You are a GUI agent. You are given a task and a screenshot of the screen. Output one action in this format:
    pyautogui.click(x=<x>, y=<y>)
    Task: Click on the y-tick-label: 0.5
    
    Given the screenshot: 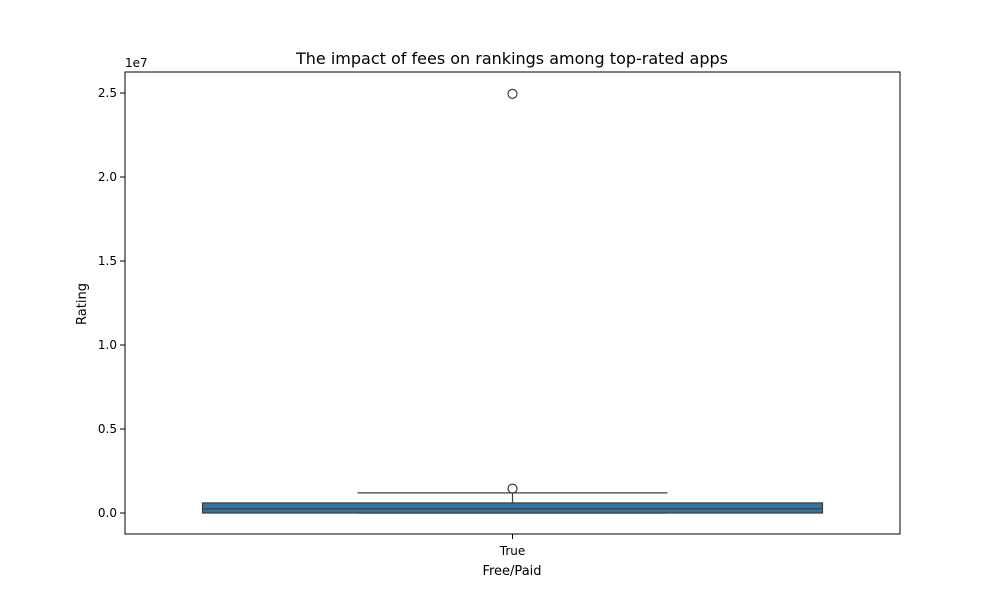 What is the action you would take?
    pyautogui.click(x=107, y=429)
    